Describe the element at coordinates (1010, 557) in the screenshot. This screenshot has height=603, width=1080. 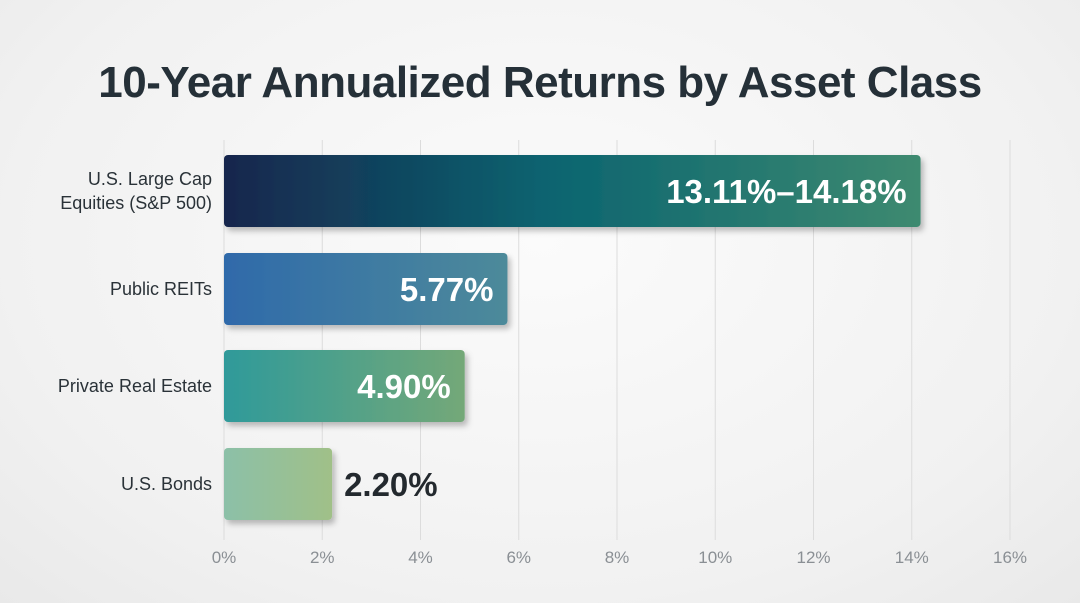
I see `x-tick-label: 16%` at that location.